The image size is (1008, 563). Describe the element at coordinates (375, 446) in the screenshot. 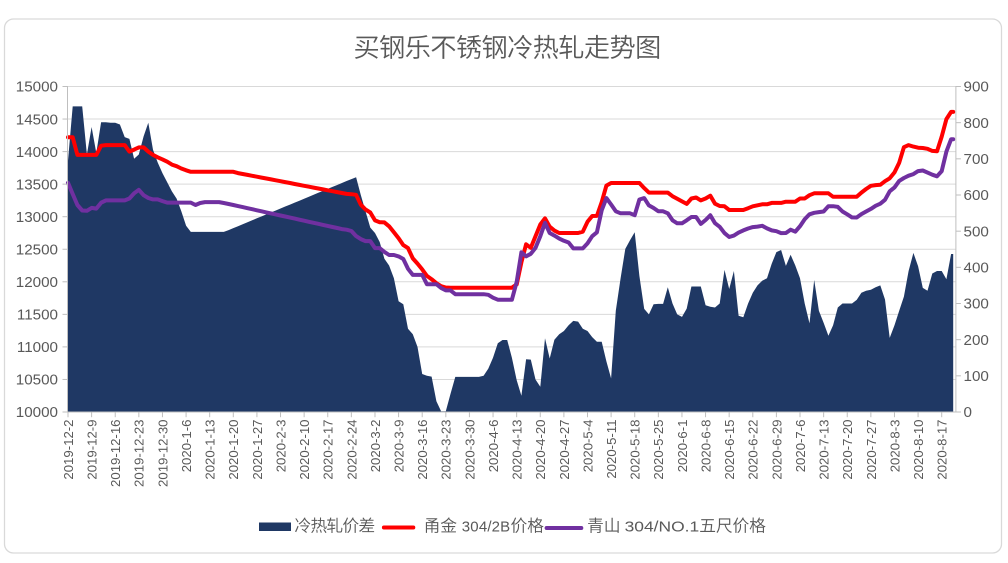

I see `svg-text: 2020-3-2` at that location.